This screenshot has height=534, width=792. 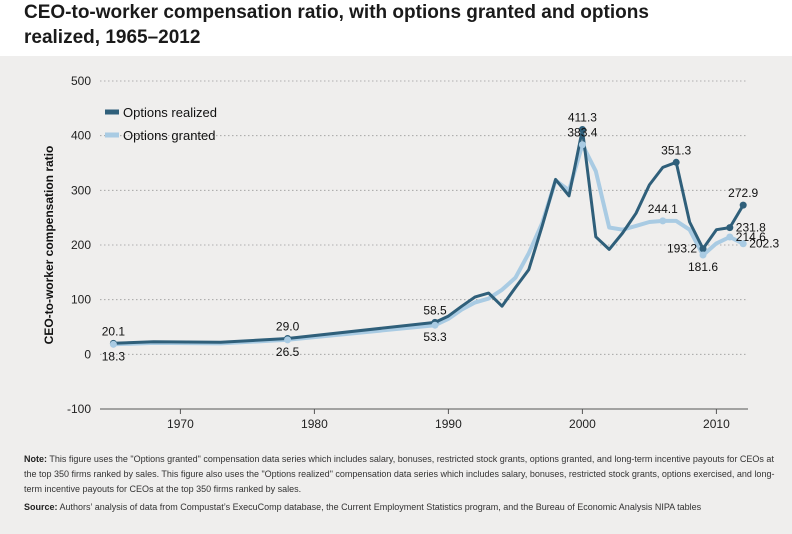 I want to click on y-tick-label: 100, so click(x=81, y=300).